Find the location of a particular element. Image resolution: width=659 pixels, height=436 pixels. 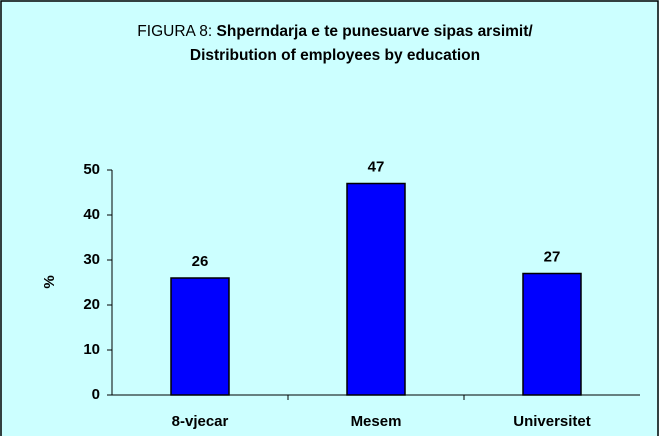

y-tick-label: 50 is located at coordinates (91, 169).